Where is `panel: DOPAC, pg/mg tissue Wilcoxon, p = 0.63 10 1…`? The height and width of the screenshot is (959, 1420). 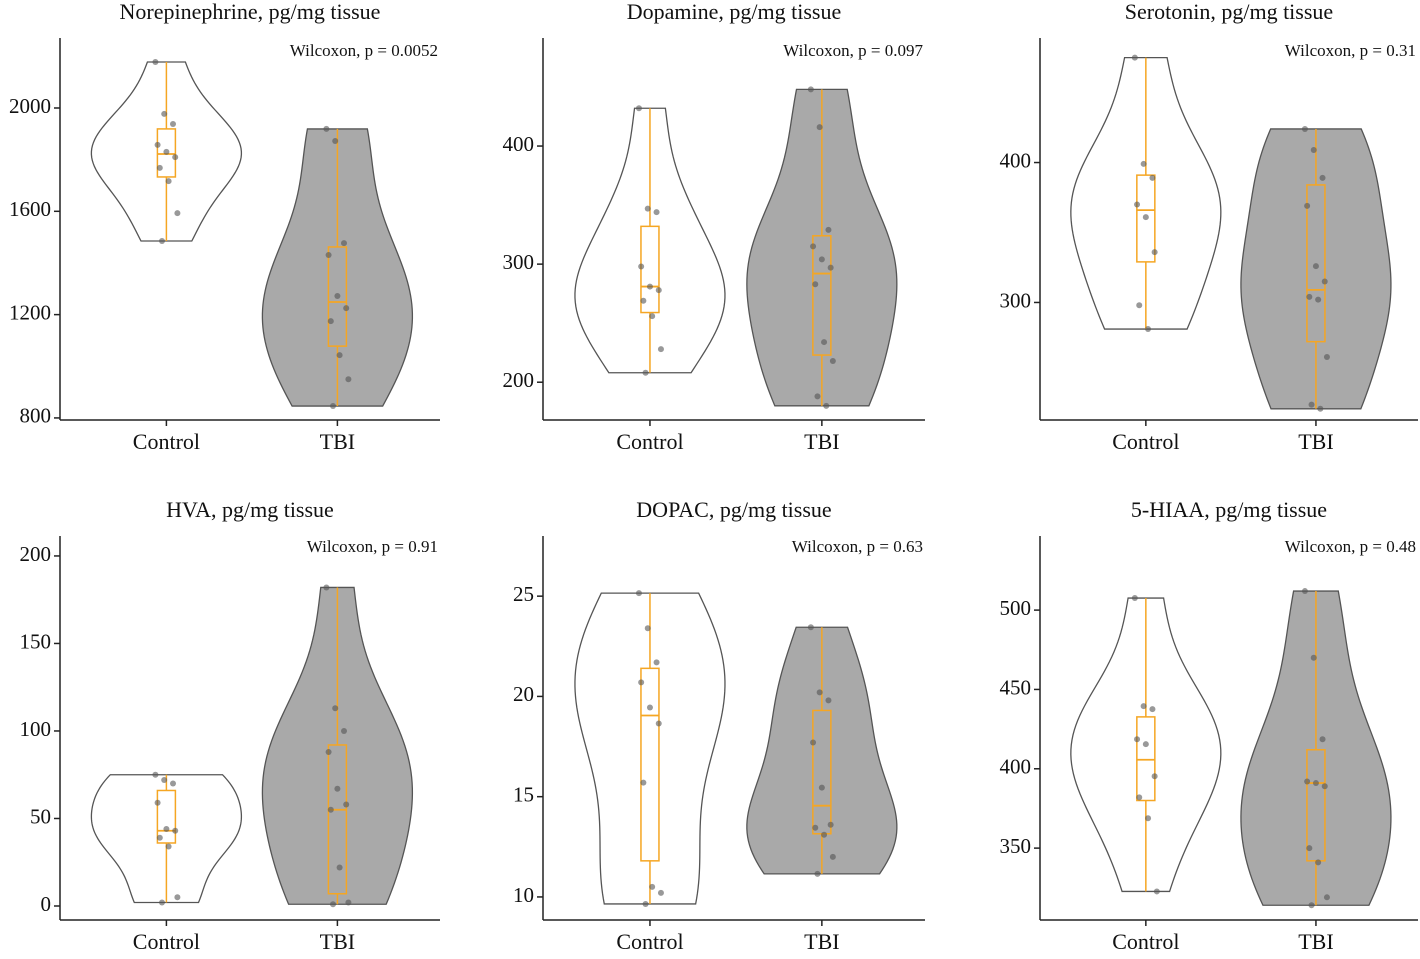 panel: DOPAC, pg/mg tissue Wilcoxon, p = 0.63 10 1… is located at coordinates (719, 725).